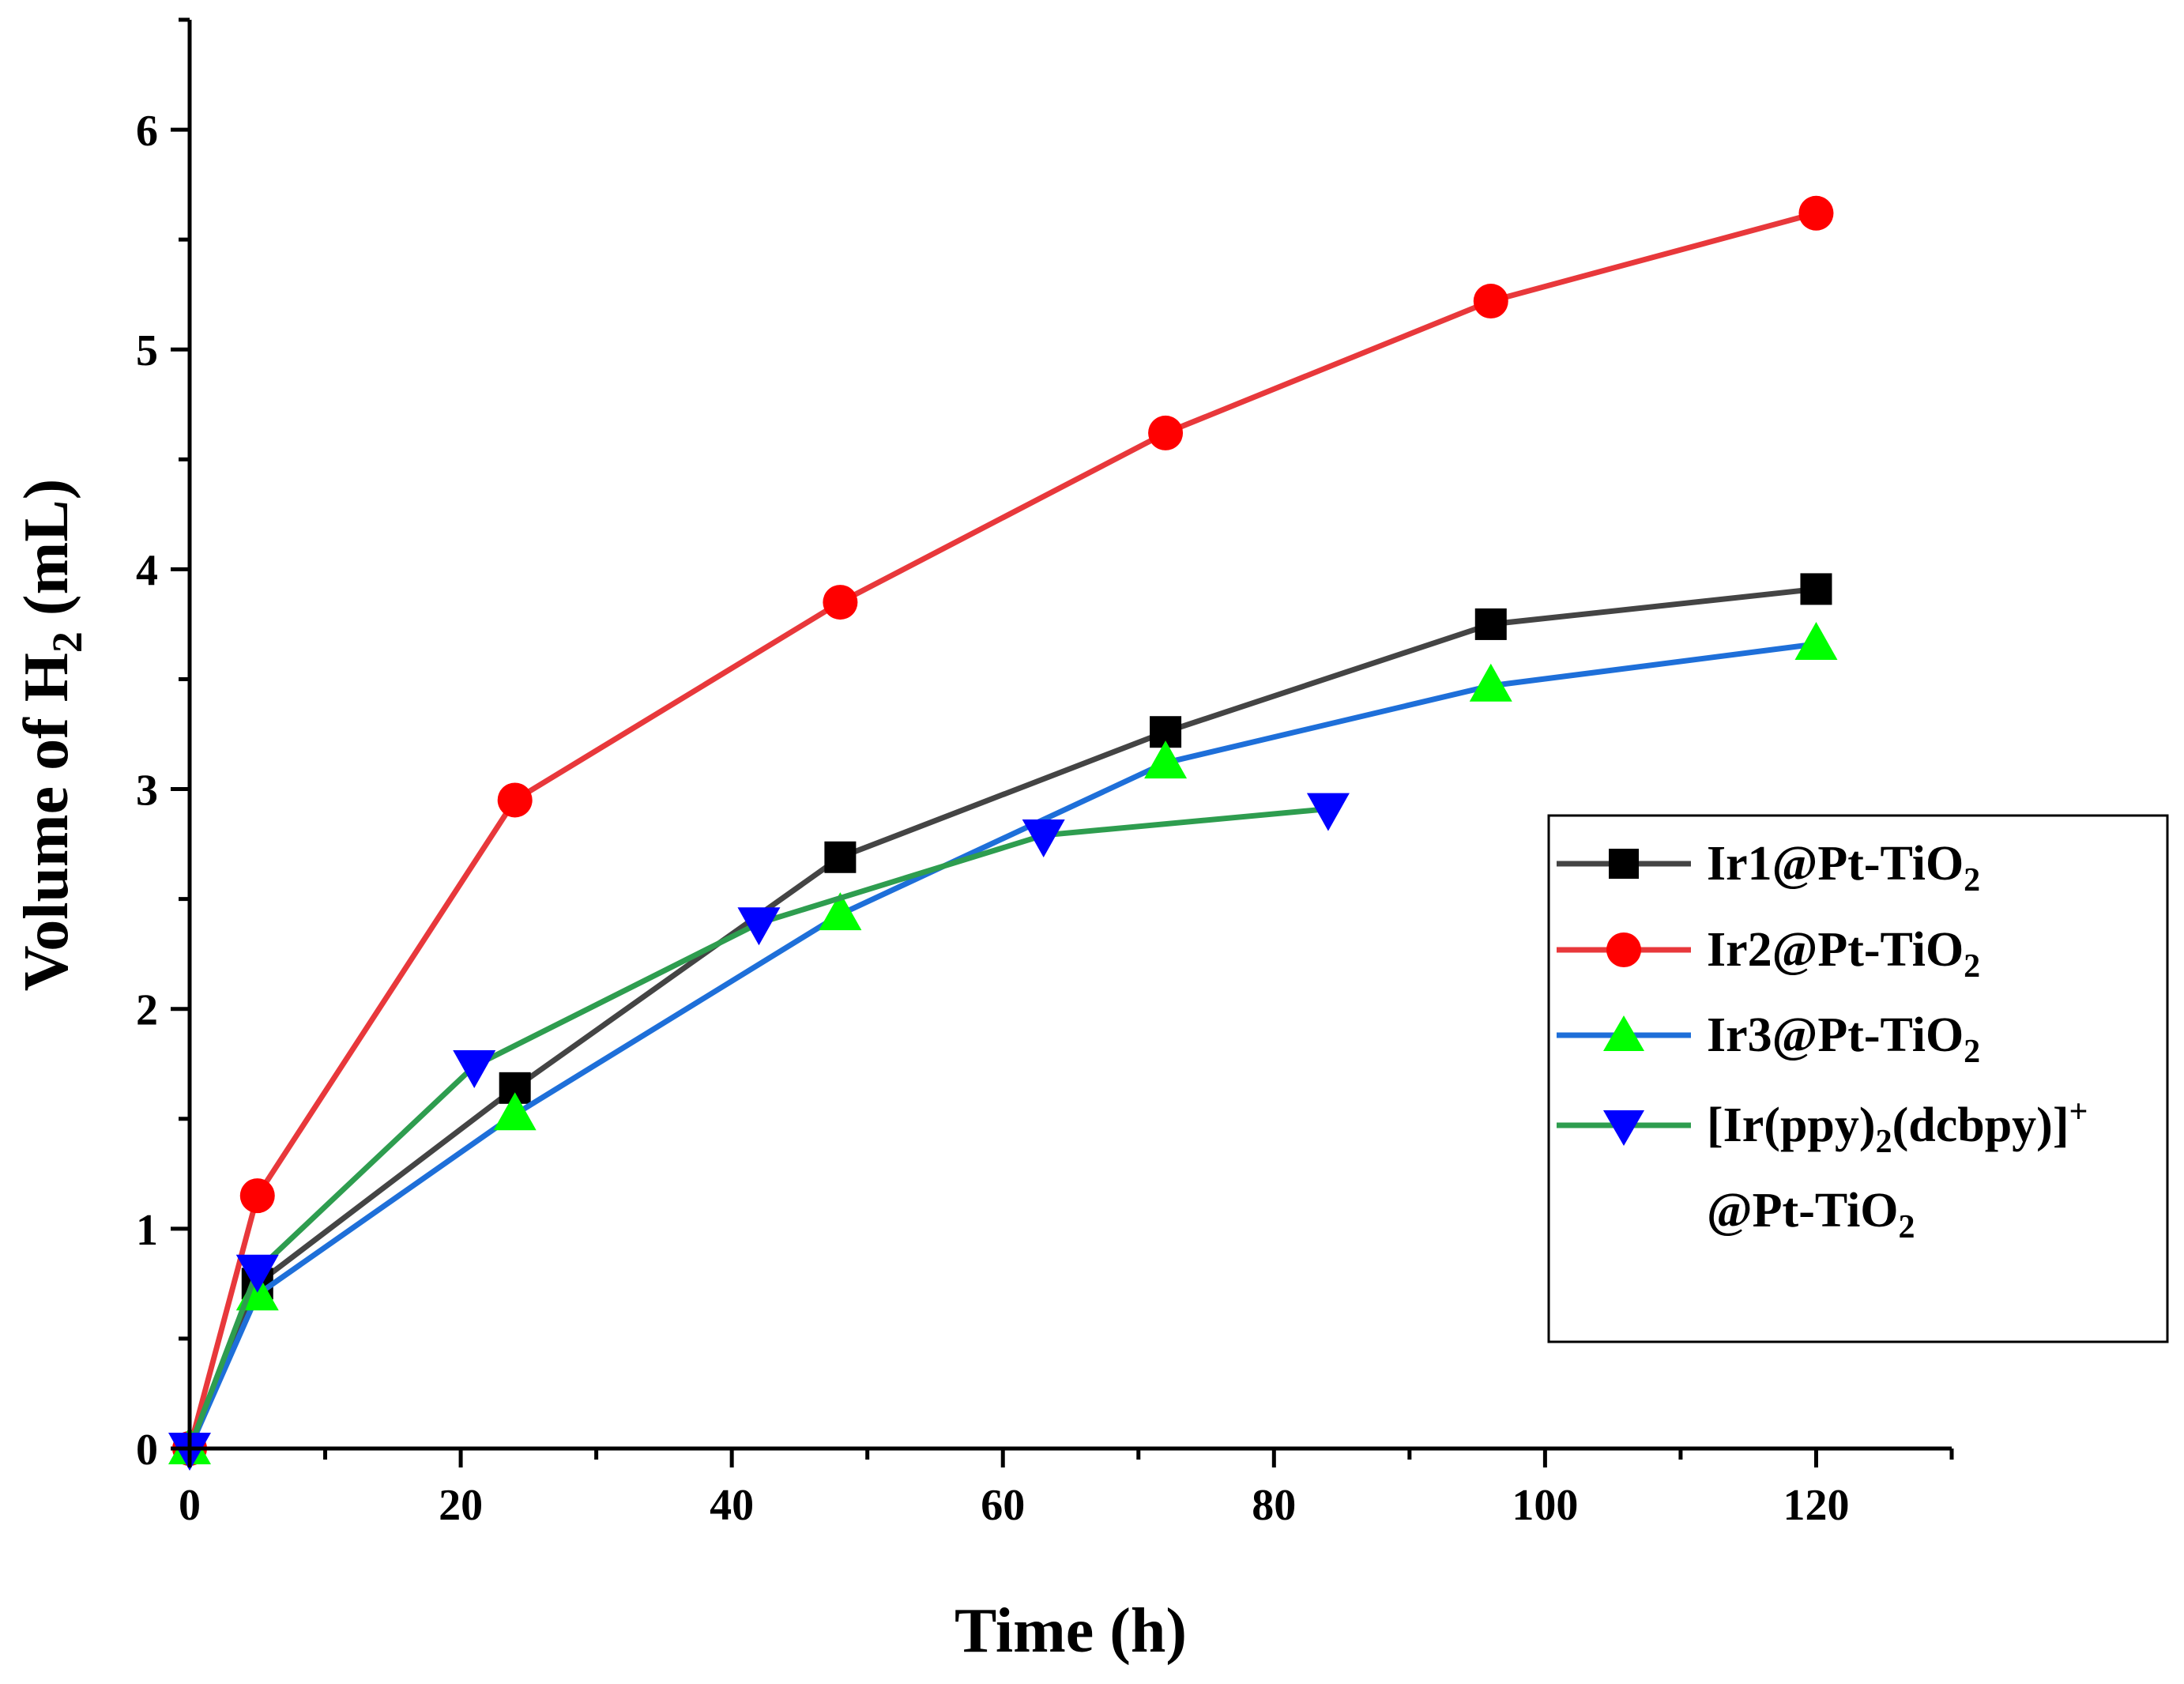  Describe the element at coordinates (67, 642) in the screenshot. I see `y-axis-title-sub: 2` at that location.